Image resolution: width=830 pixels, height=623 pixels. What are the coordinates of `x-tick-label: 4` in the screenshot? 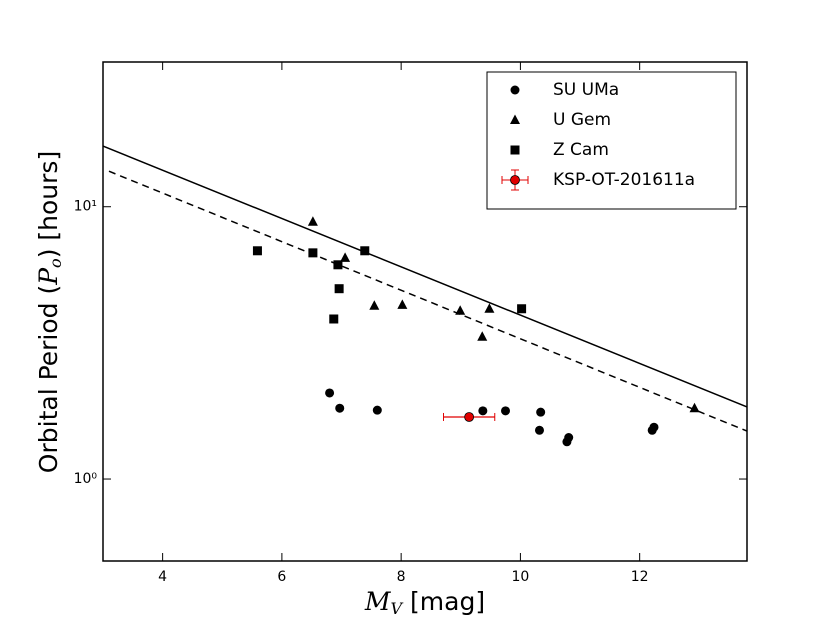 It's located at (162, 577).